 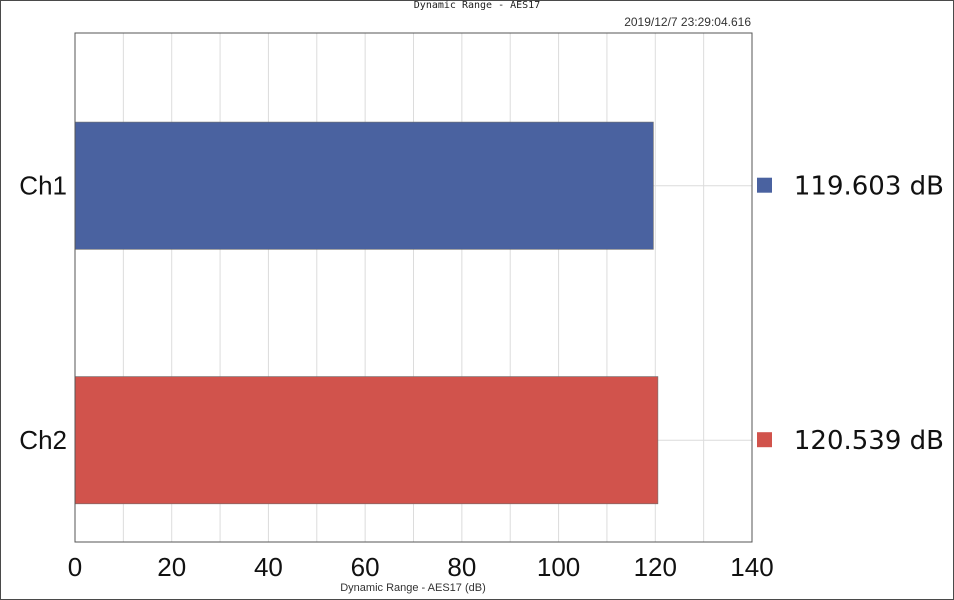 I want to click on timestamp: 2019/12/7 23:29:04.616, so click(x=687, y=22).